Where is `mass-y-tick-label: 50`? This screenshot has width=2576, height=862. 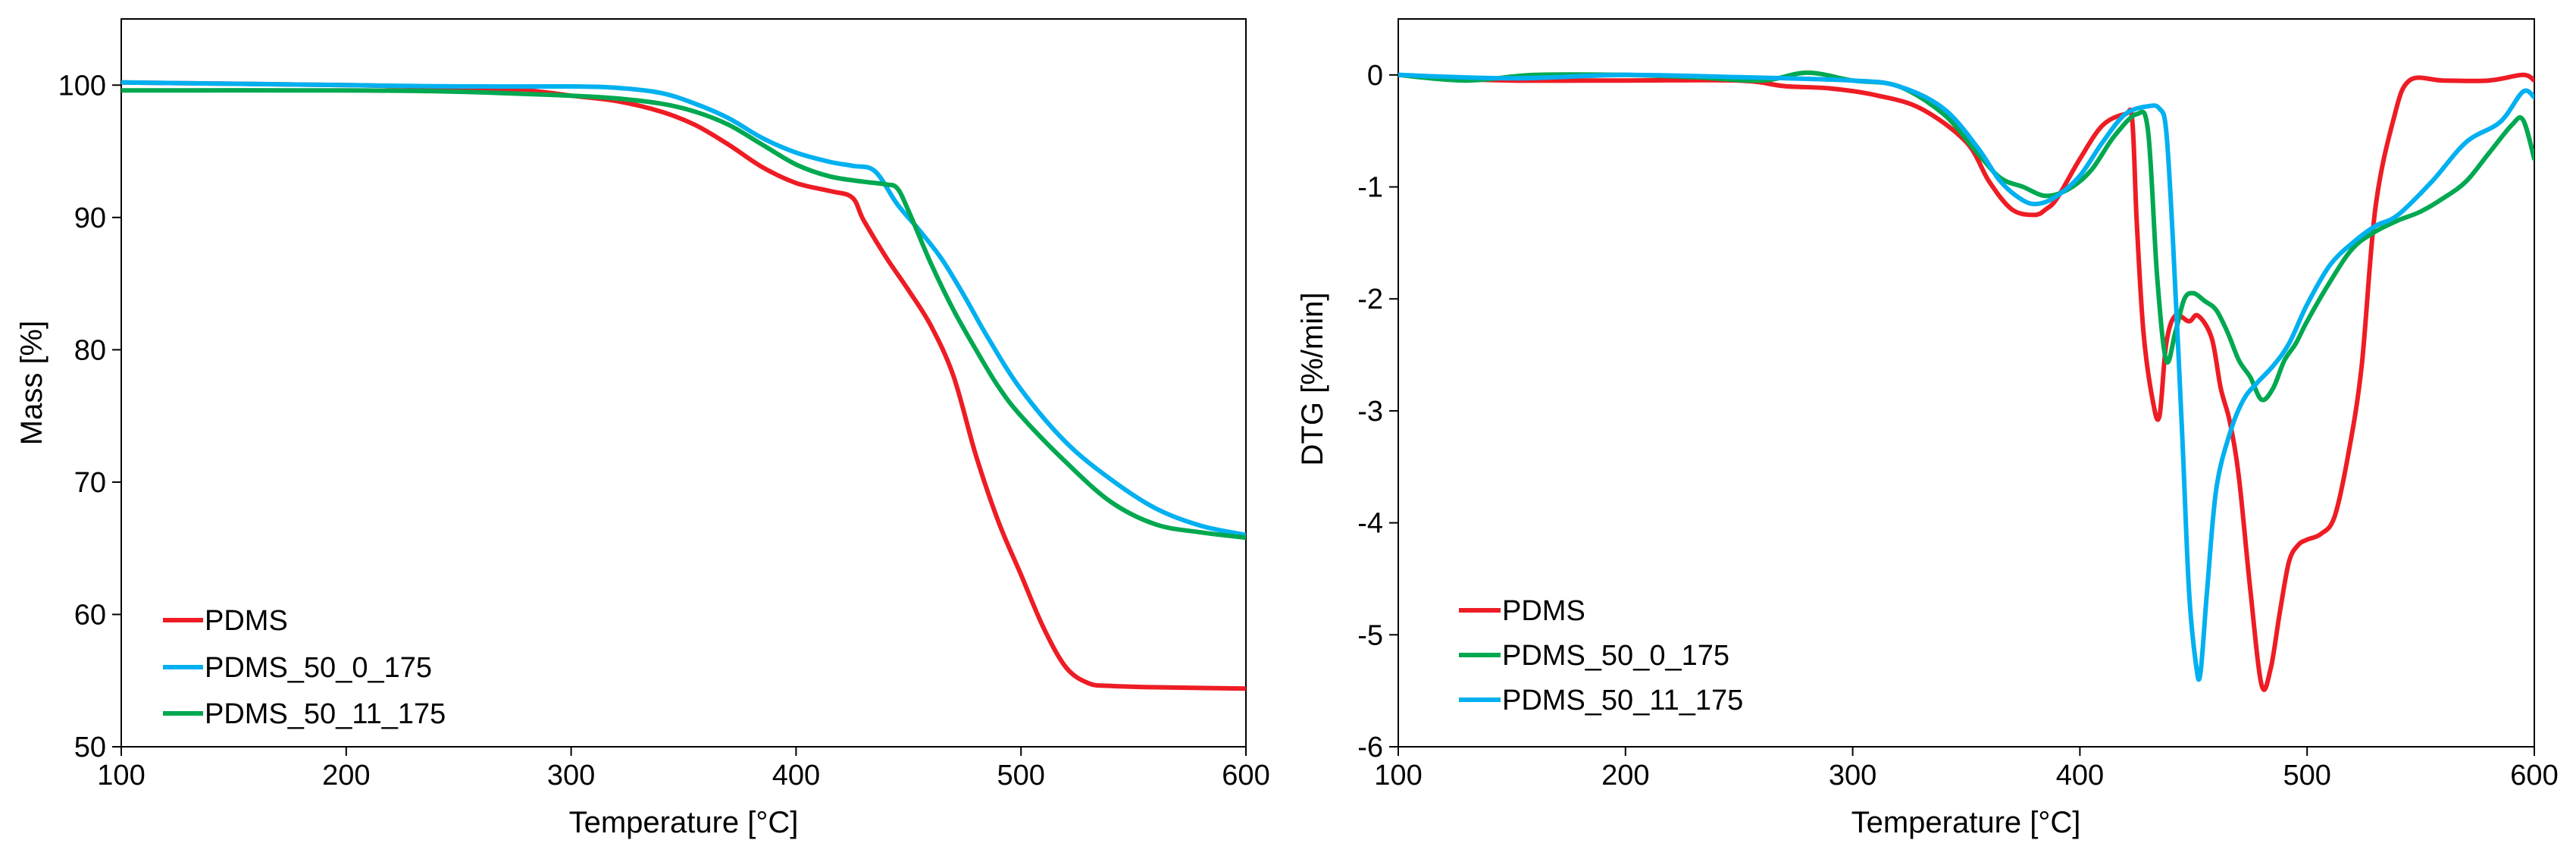 mass-y-tick-label: 50 is located at coordinates (90, 747).